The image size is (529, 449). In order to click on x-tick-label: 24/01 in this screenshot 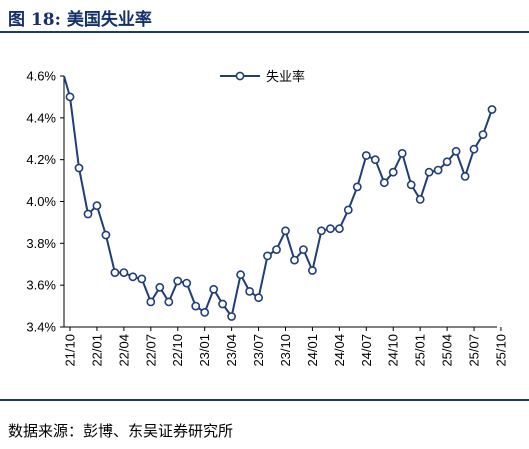, I will do `click(312, 350)`.